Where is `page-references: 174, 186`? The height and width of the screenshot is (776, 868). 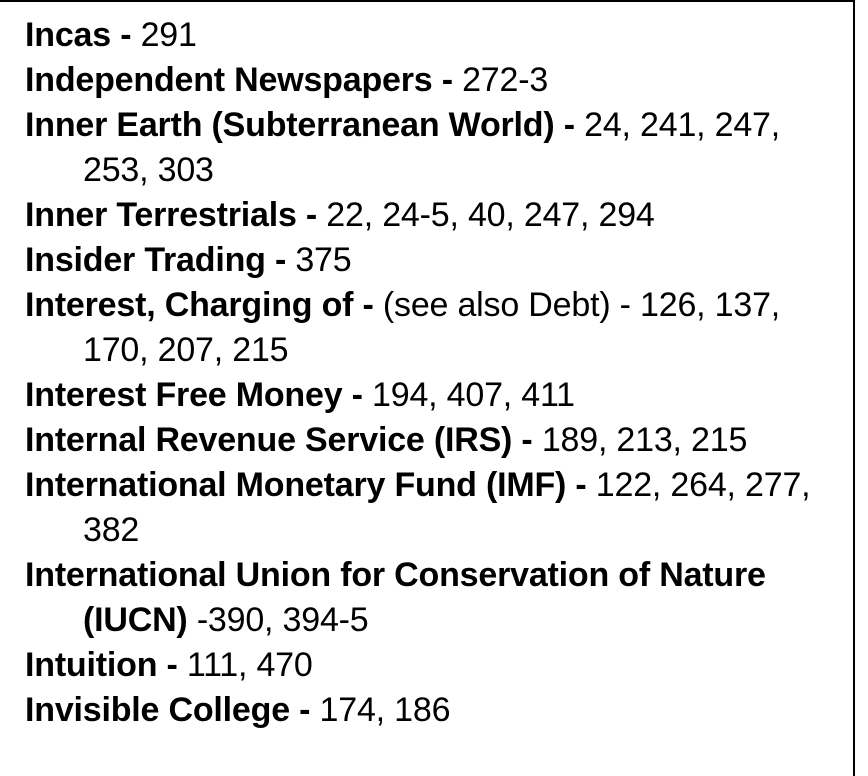 page-references: 174, 186 is located at coordinates (385, 710).